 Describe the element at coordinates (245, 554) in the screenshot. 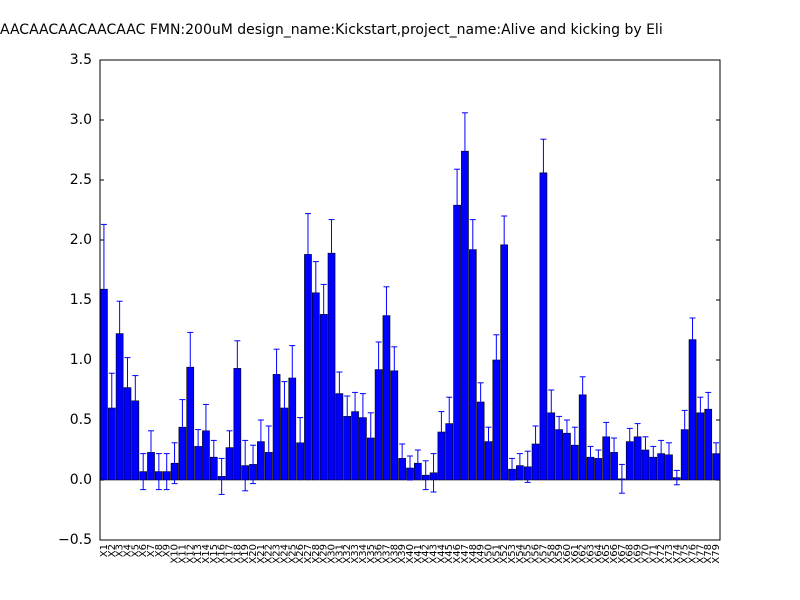

I see `x-tick-label: X19` at that location.